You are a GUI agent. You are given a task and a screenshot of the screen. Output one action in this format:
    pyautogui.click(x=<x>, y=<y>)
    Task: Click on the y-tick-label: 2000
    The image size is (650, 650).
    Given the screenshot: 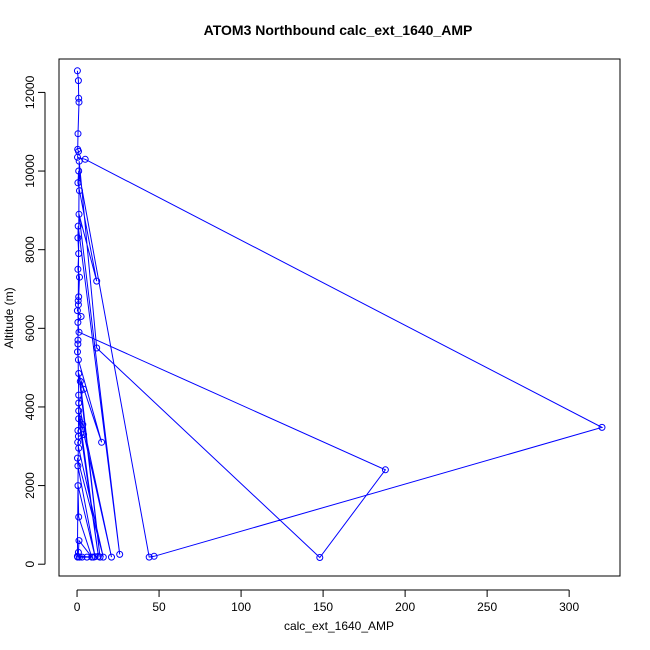 What is the action you would take?
    pyautogui.click(x=30, y=485)
    